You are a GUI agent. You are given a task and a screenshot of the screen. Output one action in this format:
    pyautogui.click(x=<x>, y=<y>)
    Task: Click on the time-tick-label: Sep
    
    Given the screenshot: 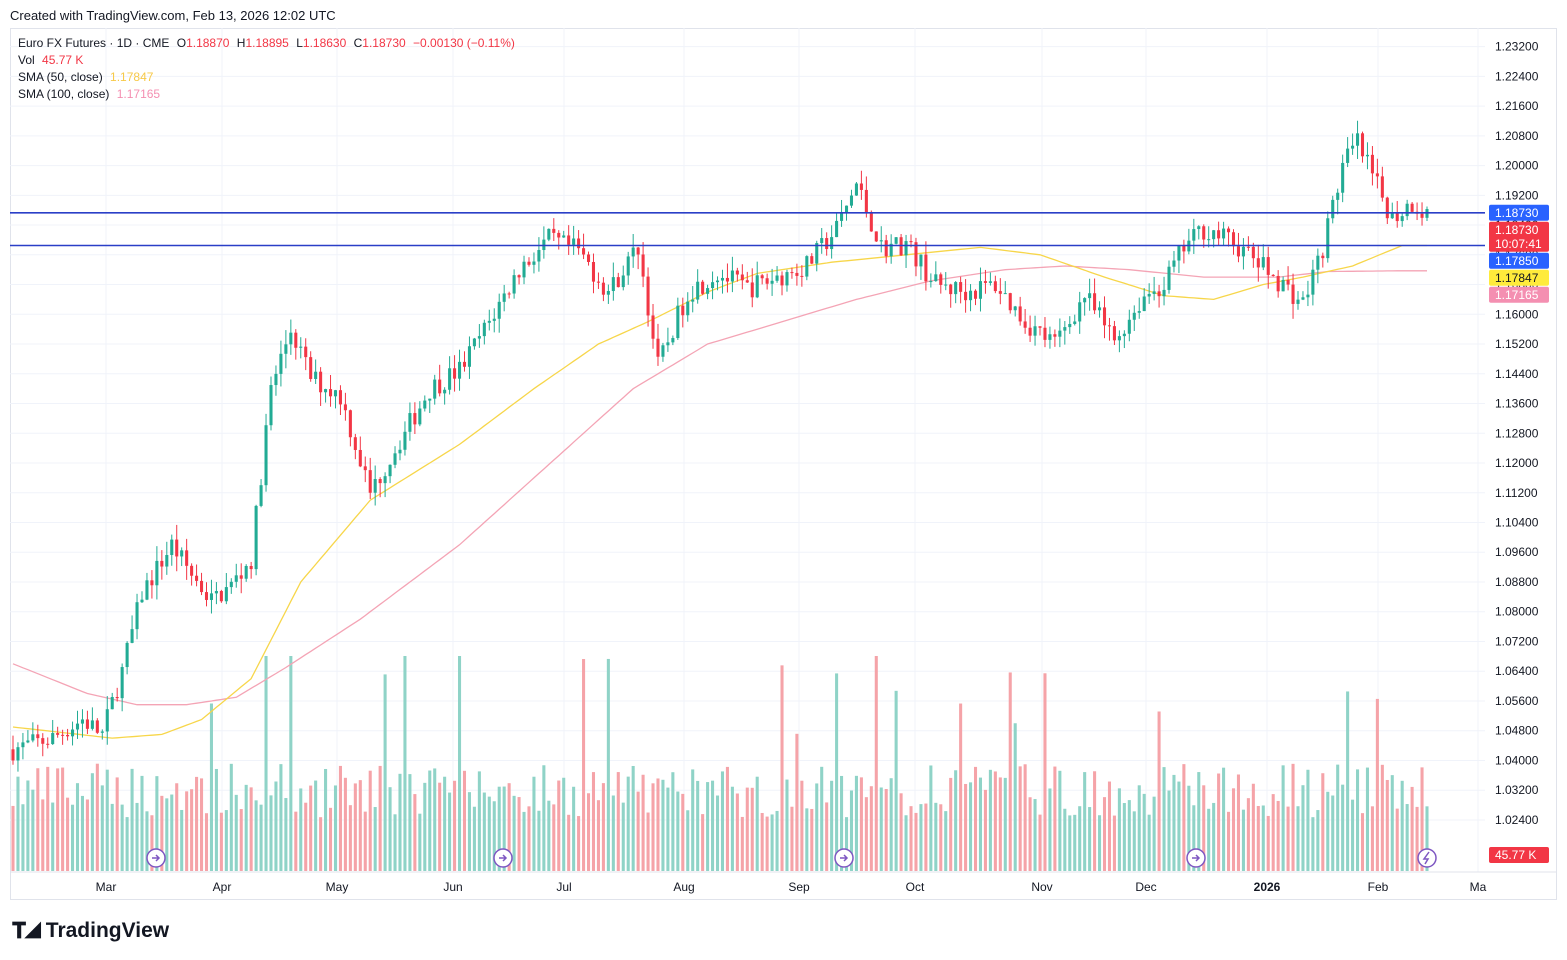 What is the action you would take?
    pyautogui.click(x=799, y=887)
    